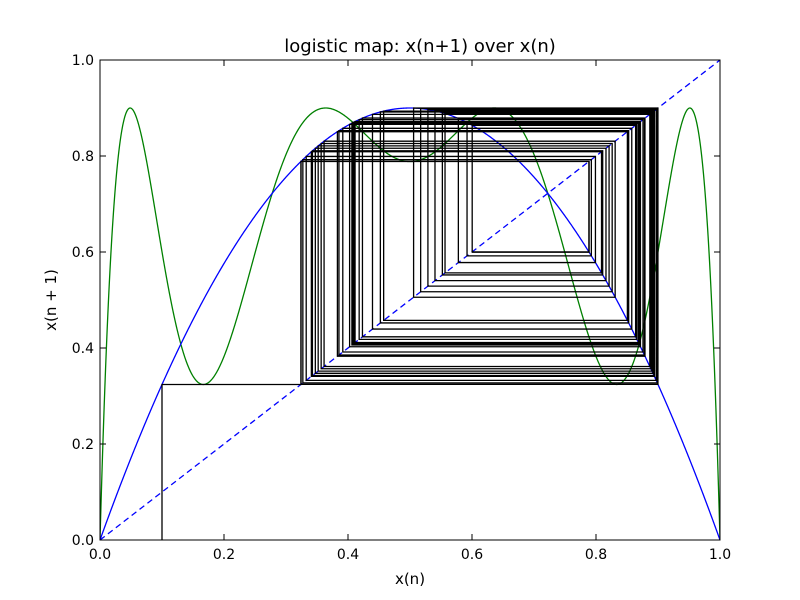 The height and width of the screenshot is (600, 800). Describe the element at coordinates (51, 300) in the screenshot. I see `y-axis-label: x(n + 1)` at that location.